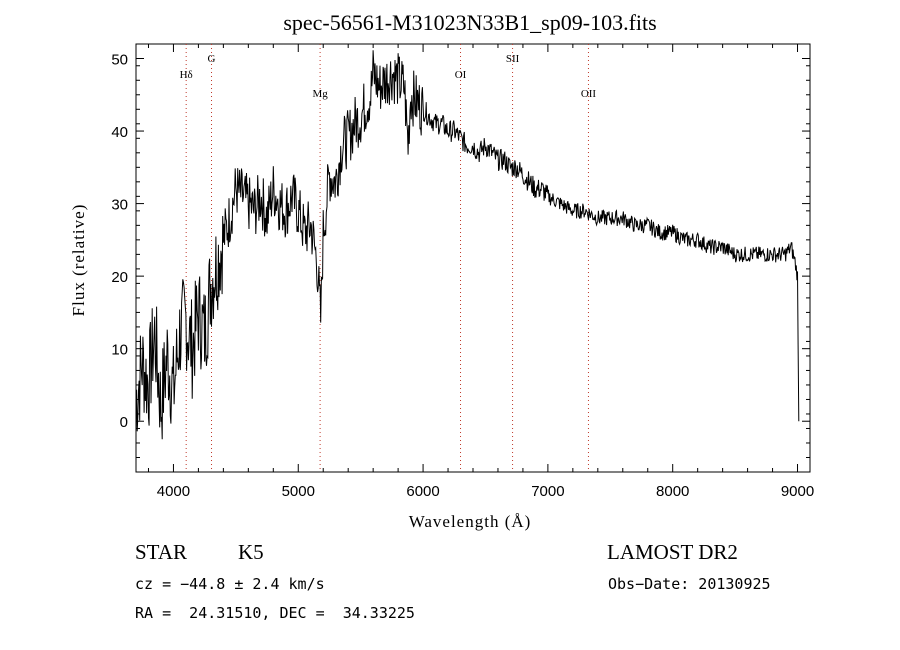 This screenshot has width=900, height=650. Describe the element at coordinates (298, 491) in the screenshot. I see `x-tick-label-1: 5000` at that location.